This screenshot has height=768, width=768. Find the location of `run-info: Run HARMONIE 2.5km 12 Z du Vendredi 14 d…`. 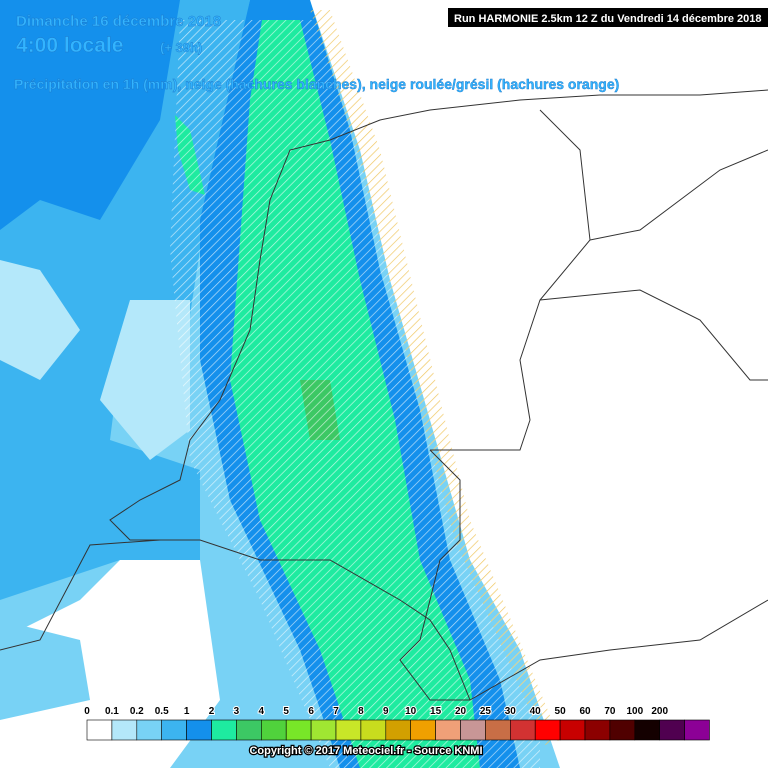

run-info: Run HARMONIE 2.5km 12 Z du Vendredi 14 d… is located at coordinates (608, 19).